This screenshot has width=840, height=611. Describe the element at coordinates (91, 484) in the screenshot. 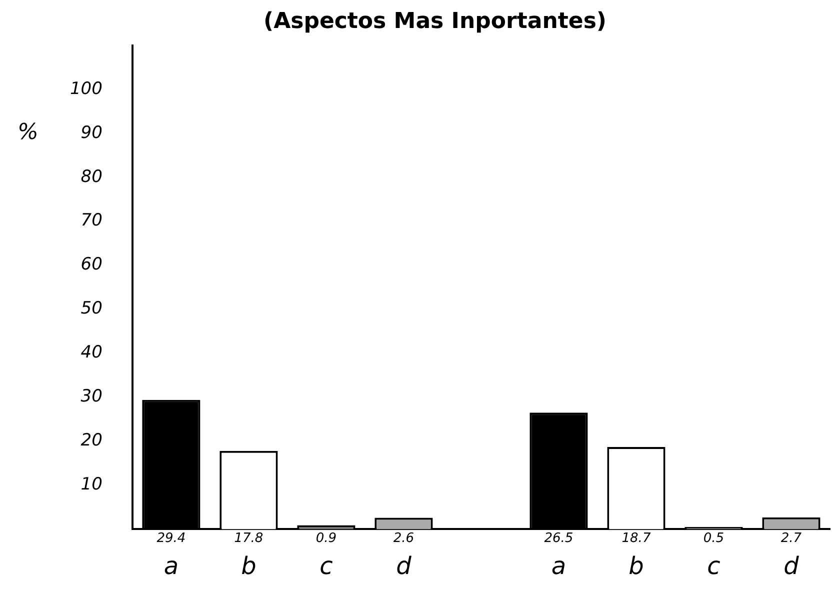

I see `y-tick-label: 10` at that location.